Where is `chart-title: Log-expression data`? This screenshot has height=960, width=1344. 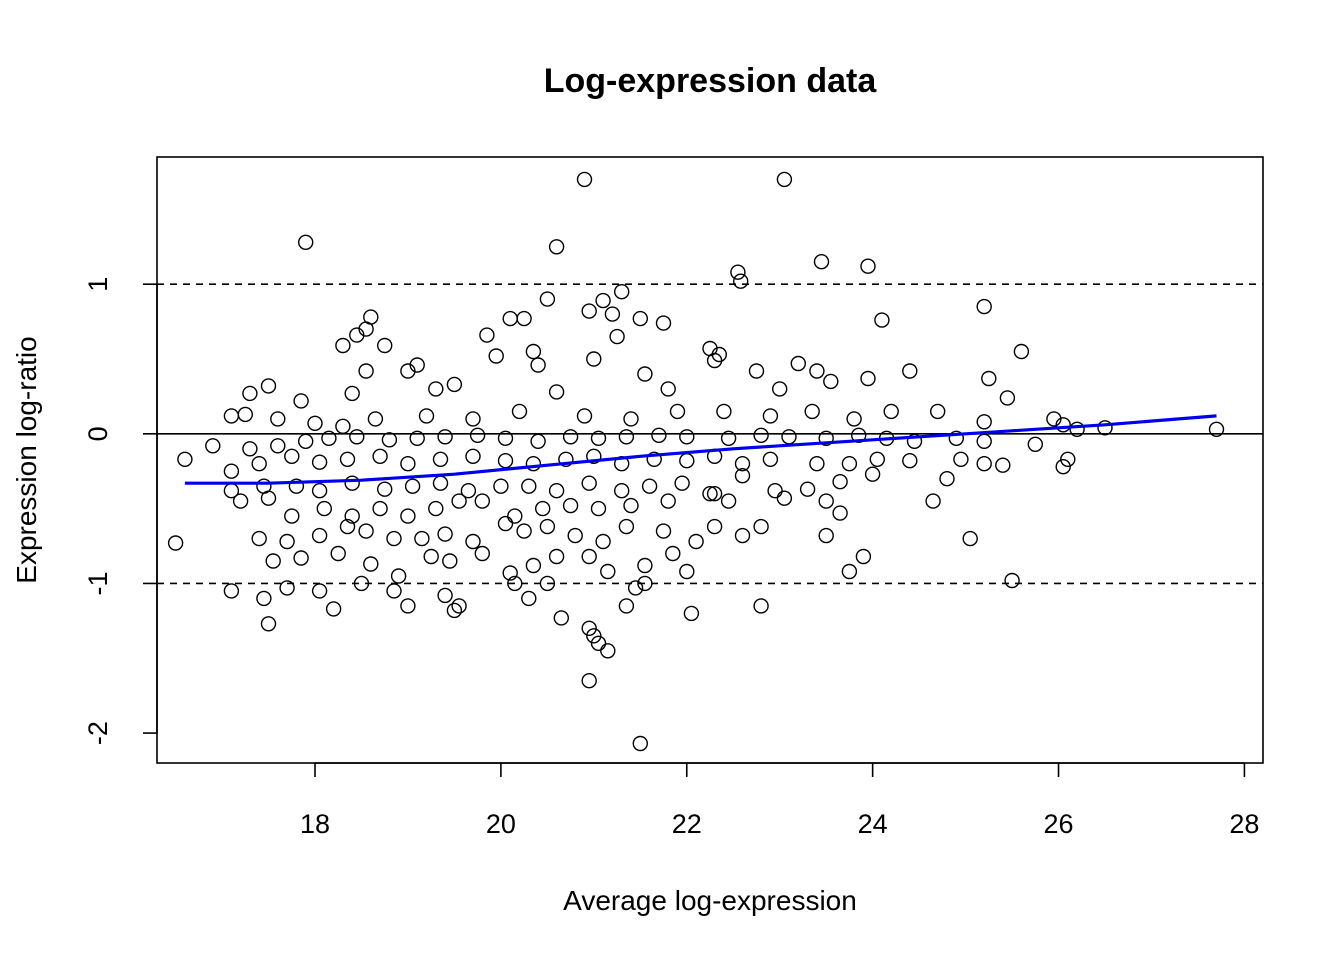 chart-title: Log-expression data is located at coordinates (711, 81).